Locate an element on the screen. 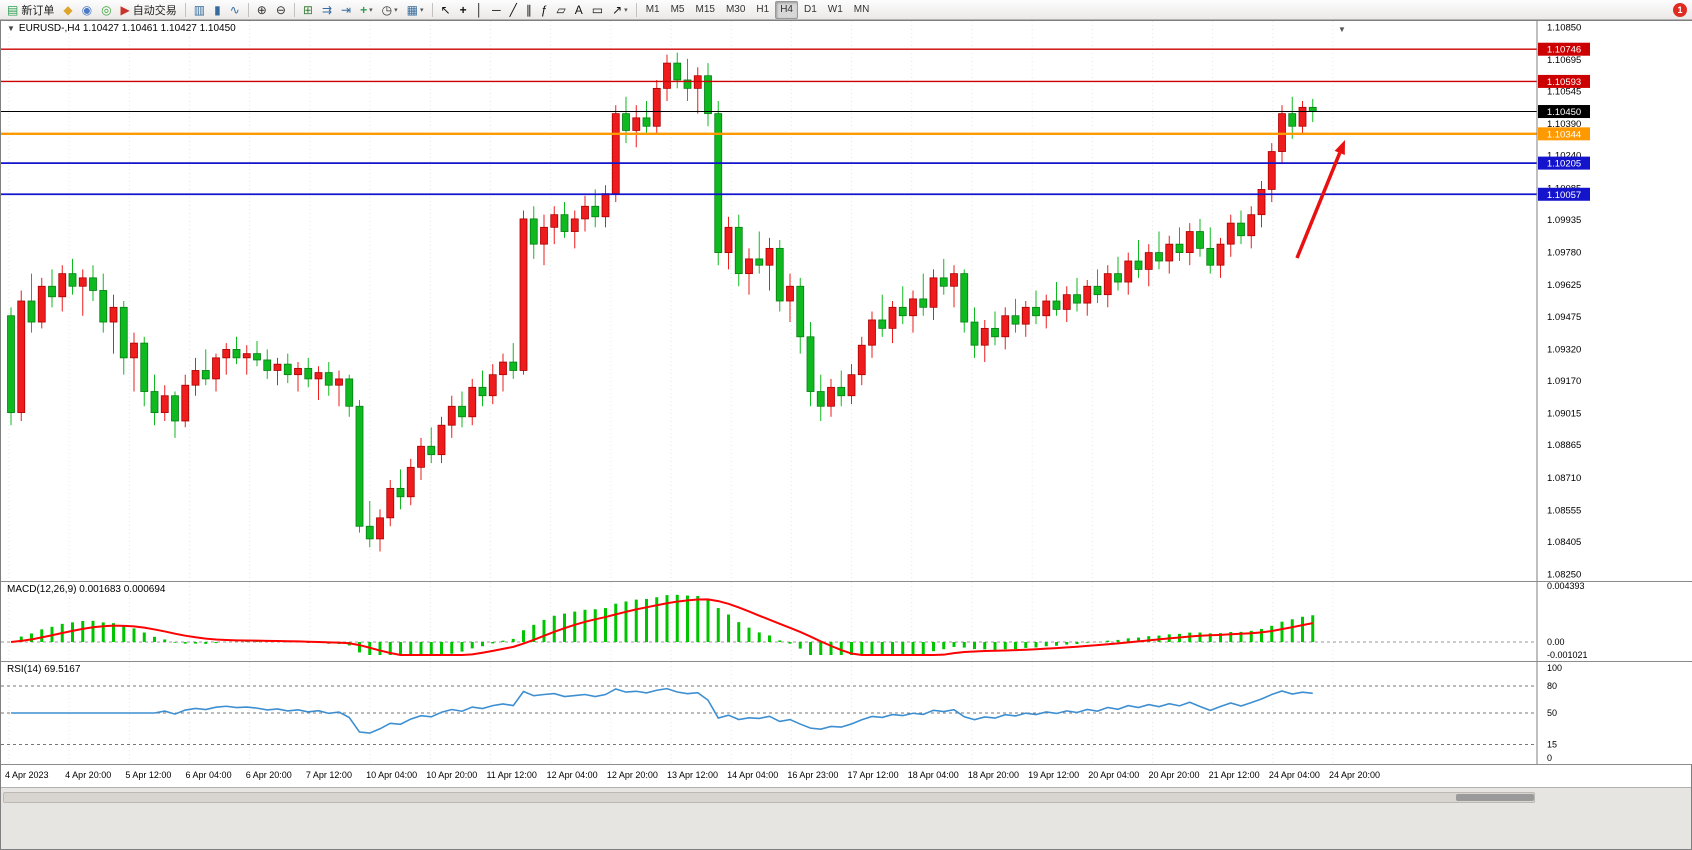 The height and width of the screenshot is (850, 1692). time-tick-label: 11 Apr 12:00 is located at coordinates (511, 775).